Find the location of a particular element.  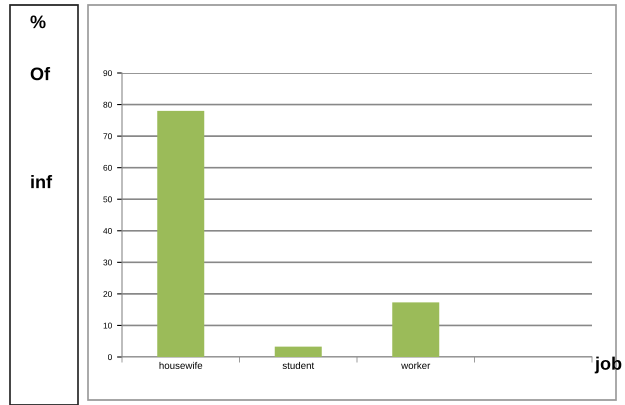

y-tick-label: 30 is located at coordinates (107, 263).